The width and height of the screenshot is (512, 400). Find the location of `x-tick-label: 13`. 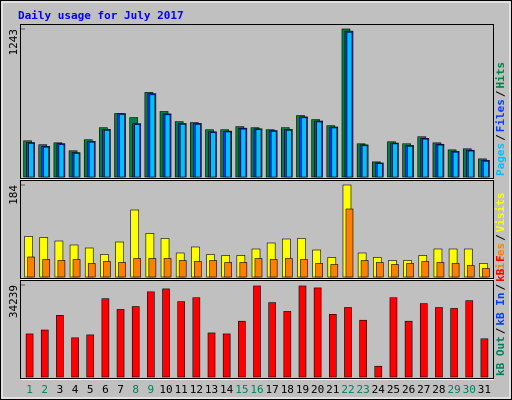

x-tick-label: 13 is located at coordinates (211, 389).